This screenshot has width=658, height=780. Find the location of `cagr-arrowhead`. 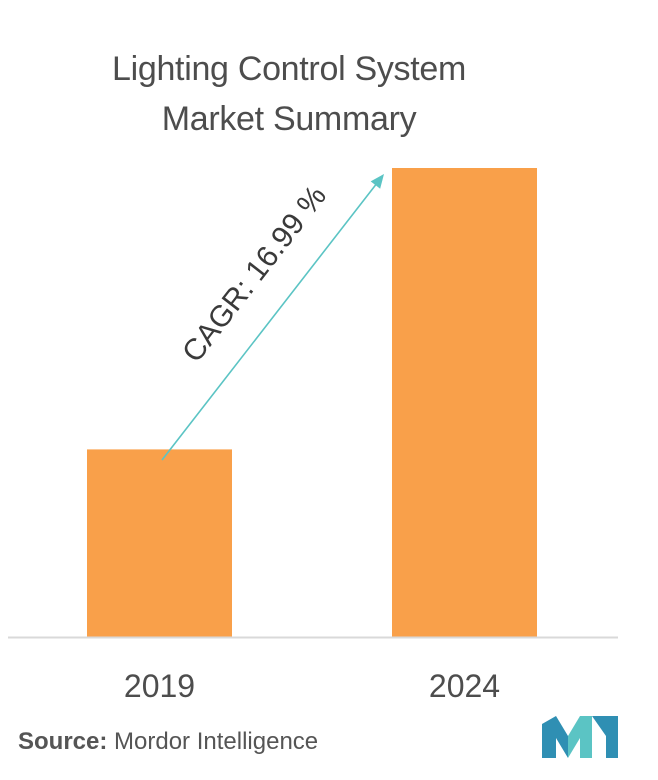

cagr-arrowhead is located at coordinates (377, 181).